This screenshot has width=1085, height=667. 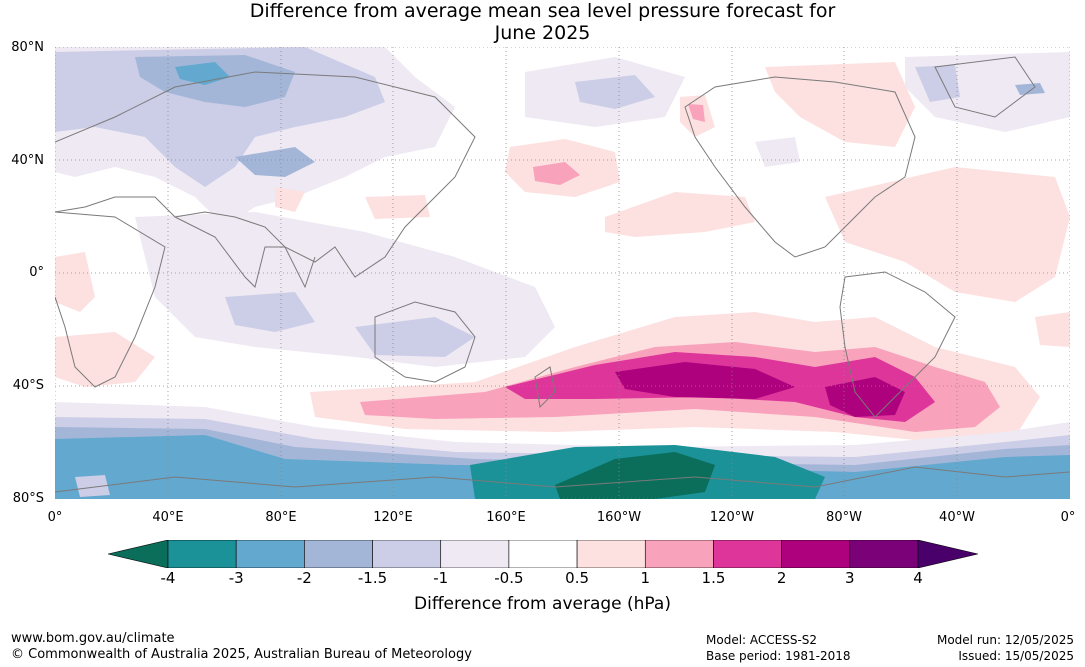 I want to click on contour-neg1-greenland, so click(x=937, y=83).